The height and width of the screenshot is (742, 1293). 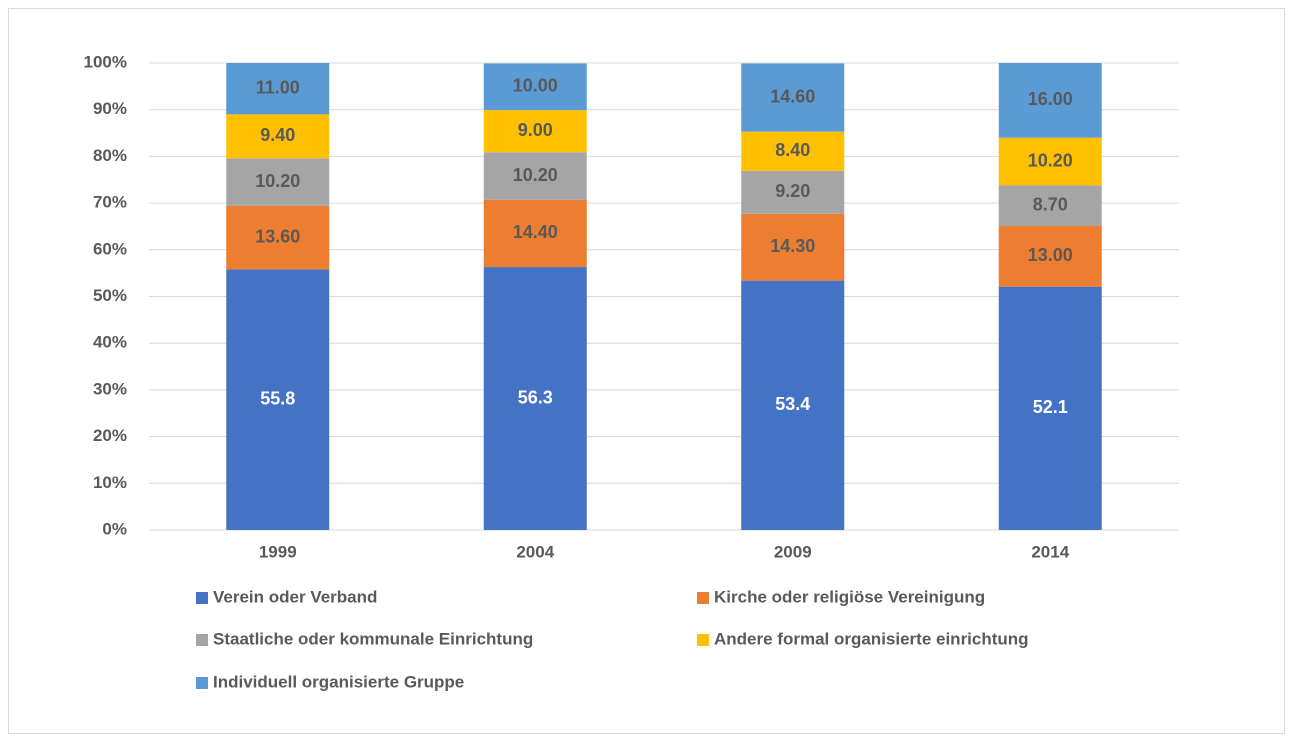 I want to click on value-label: 14.30, so click(x=792, y=246).